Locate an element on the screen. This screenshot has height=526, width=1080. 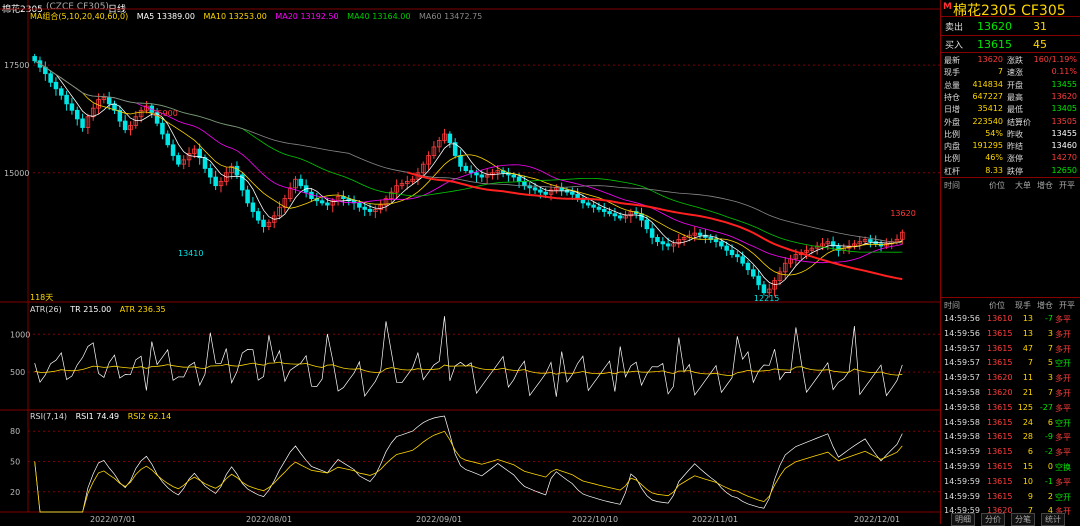
trade-row: 14:59:58 13615 24 6 空开 is located at coordinates (1010, 423).